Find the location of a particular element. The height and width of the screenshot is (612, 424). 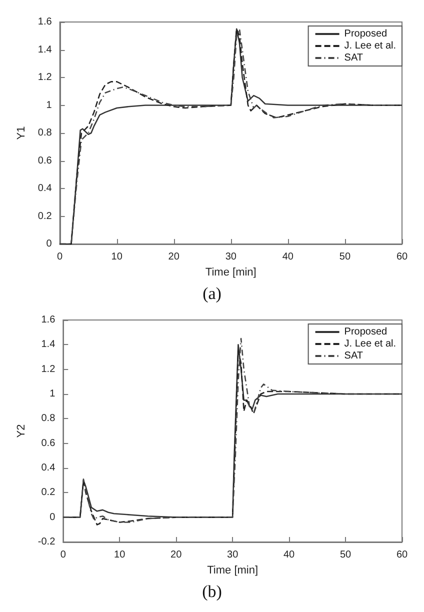

y-axis-title: Y2 is located at coordinates (22, 431).